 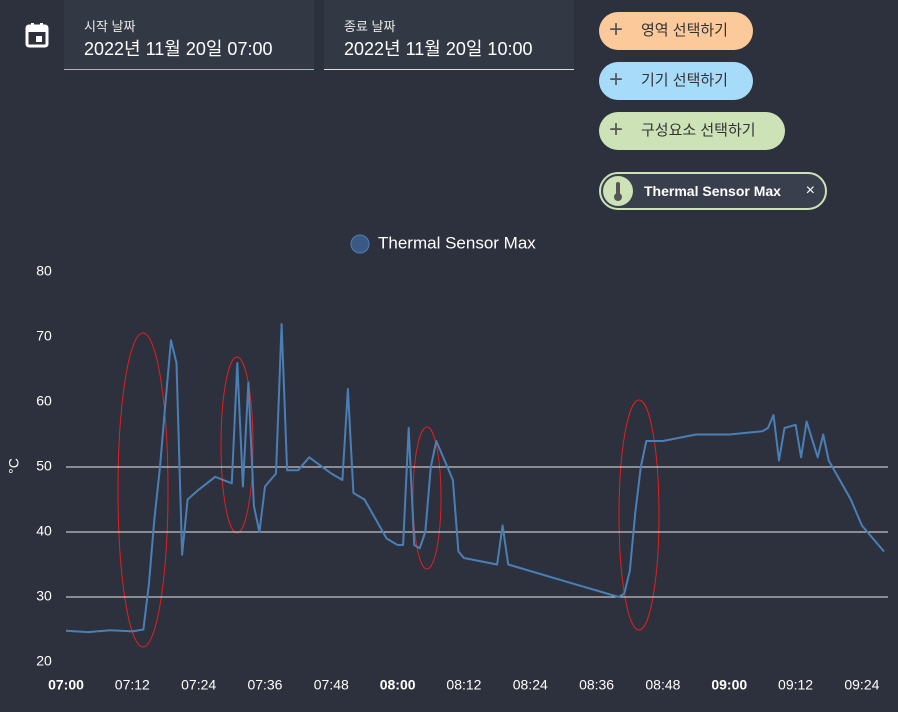 I want to click on x-tick-label: 07:00, so click(x=66, y=685).